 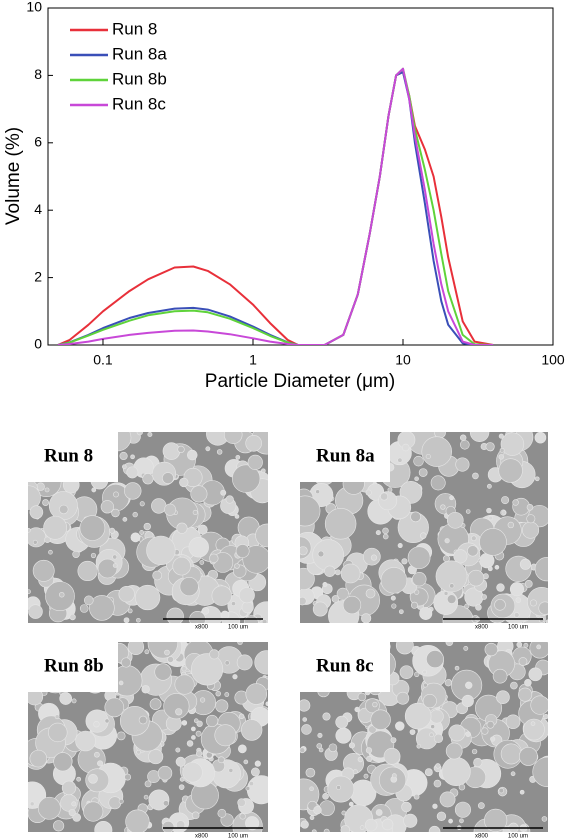 What do you see at coordinates (38, 209) in the screenshot?
I see `y-tick-label: 4` at bounding box center [38, 209].